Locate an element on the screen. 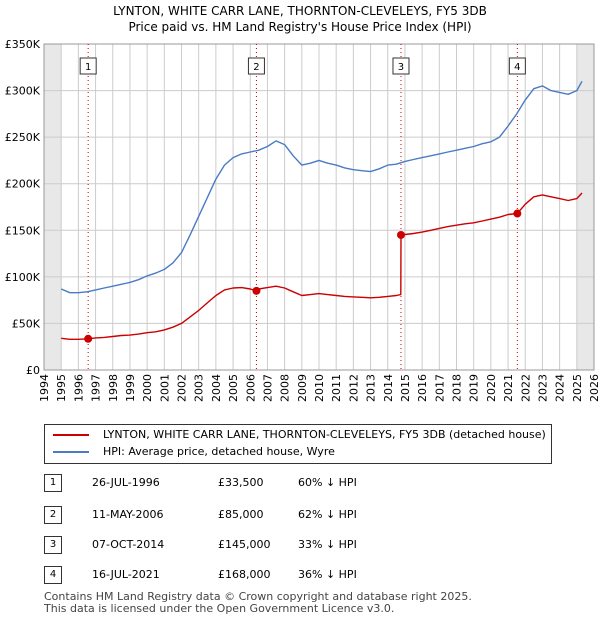  x-tick-label: 1998 is located at coordinates (113, 388).